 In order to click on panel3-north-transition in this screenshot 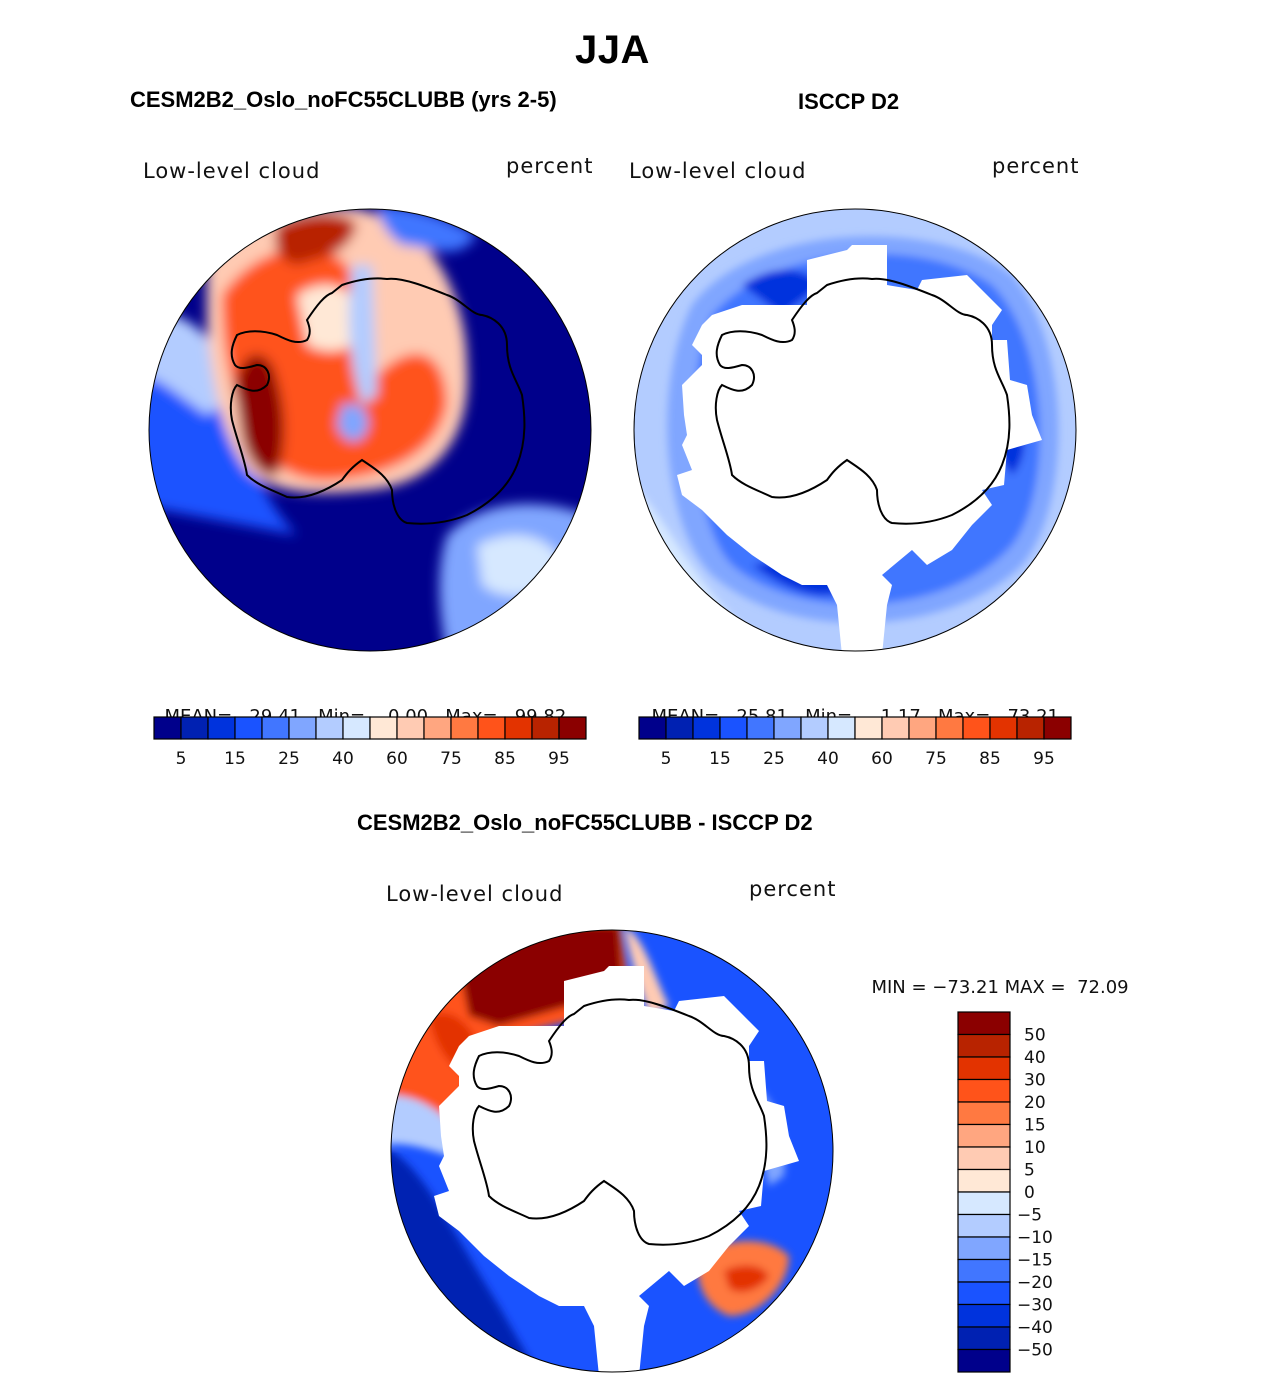, I will do `click(646, 973)`.